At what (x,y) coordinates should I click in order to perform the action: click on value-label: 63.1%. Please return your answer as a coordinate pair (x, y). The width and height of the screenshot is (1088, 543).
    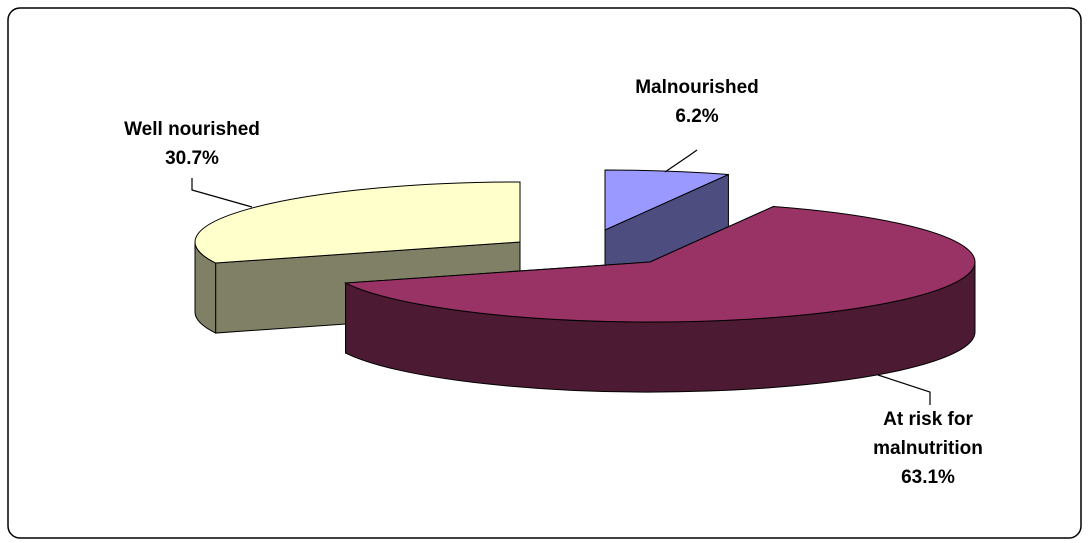
    Looking at the image, I should click on (928, 477).